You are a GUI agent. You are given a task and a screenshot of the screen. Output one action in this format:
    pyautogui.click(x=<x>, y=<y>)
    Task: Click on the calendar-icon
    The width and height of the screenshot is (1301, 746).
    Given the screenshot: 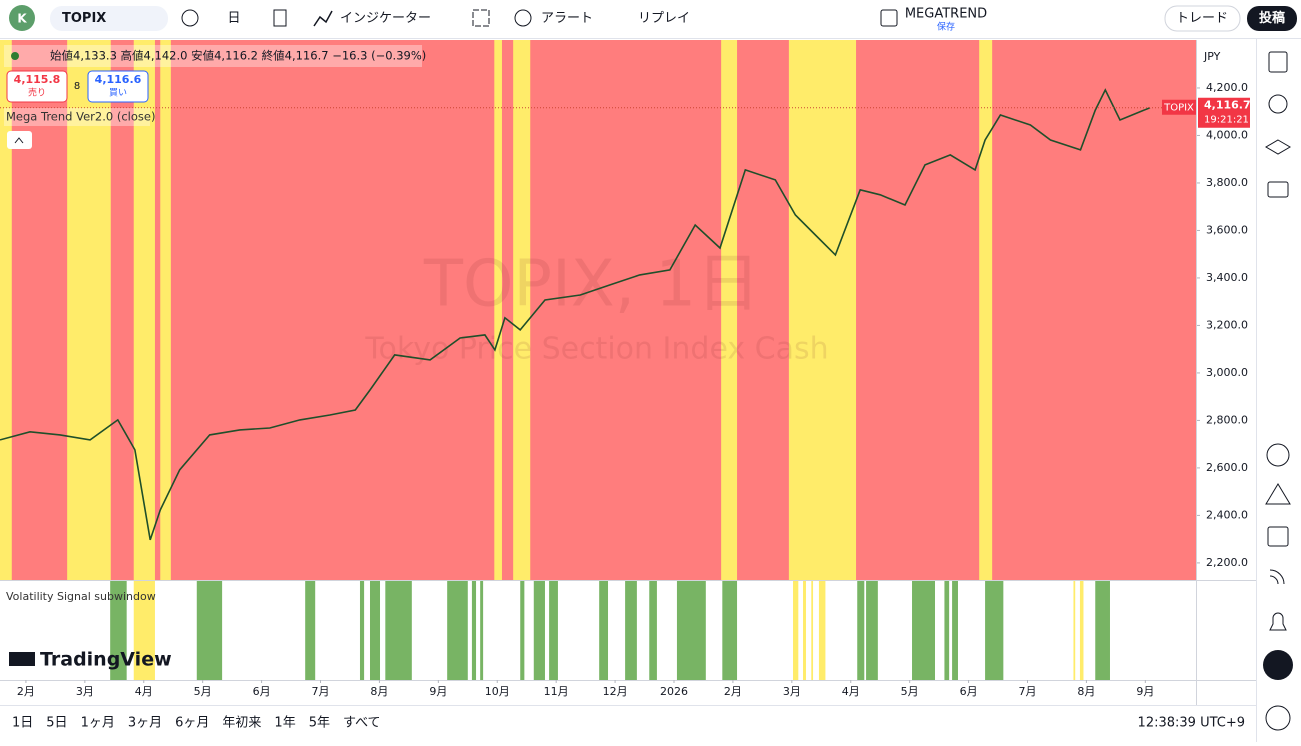 What is the action you would take?
    pyautogui.click(x=1278, y=536)
    